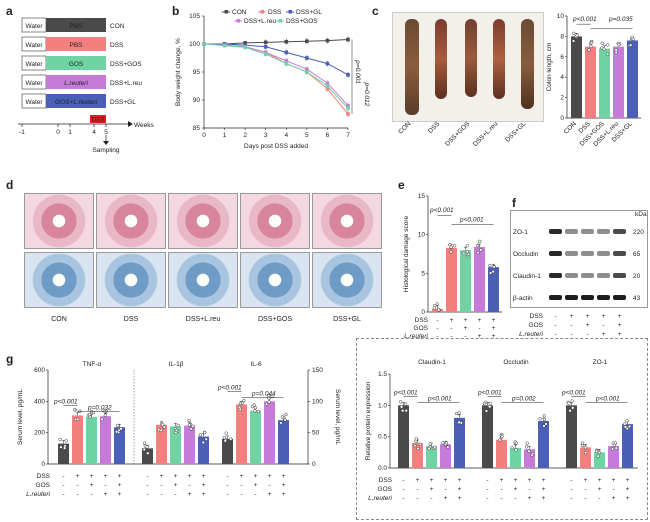  What do you see at coordinates (276, 146) in the screenshot?
I see `x-axis-label: Days post DSS added` at bounding box center [276, 146].